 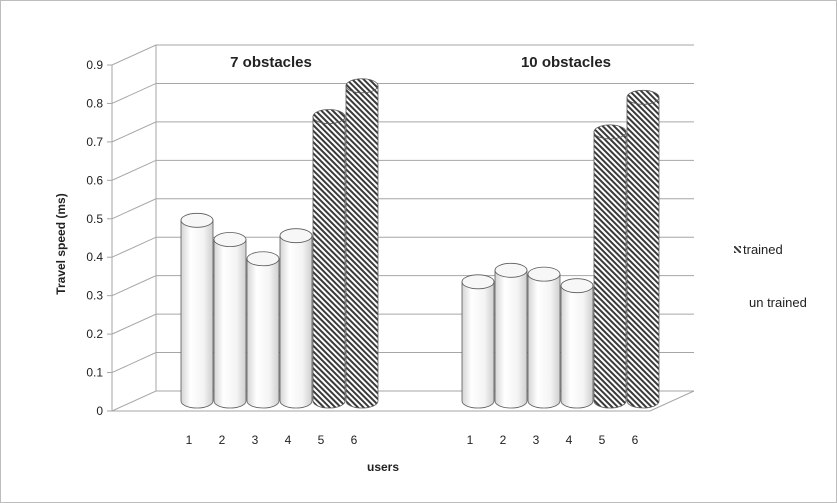 I want to click on y-axis-label: Travel speed (ms), so click(x=61, y=243).